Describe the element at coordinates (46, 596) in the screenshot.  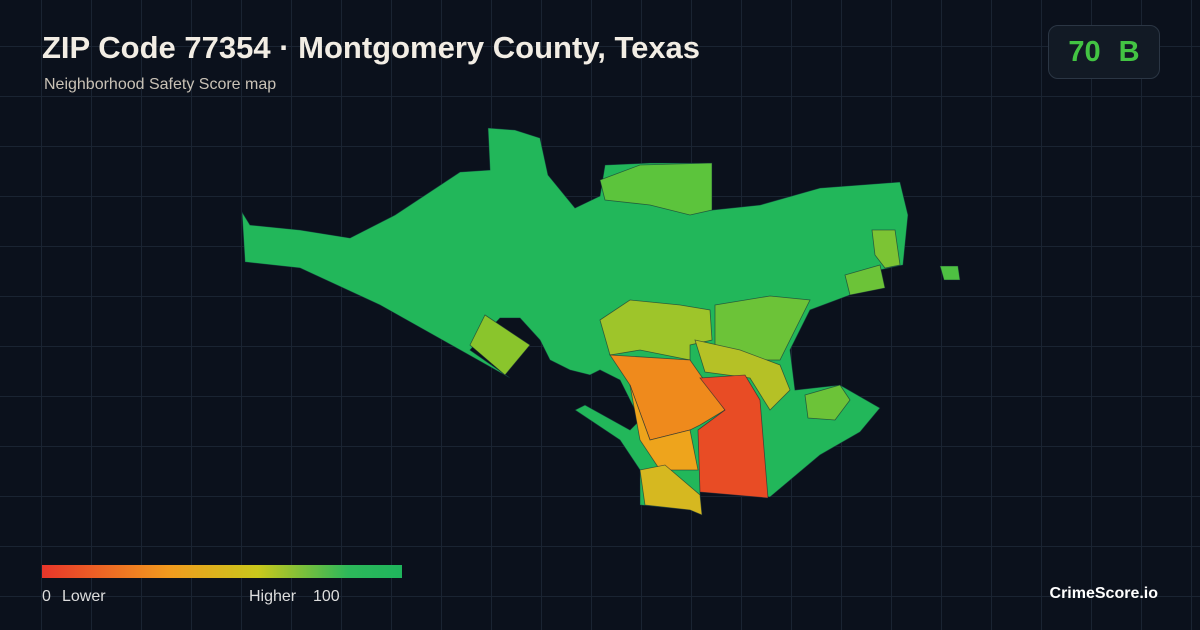
I see `legend-min: 0` at that location.